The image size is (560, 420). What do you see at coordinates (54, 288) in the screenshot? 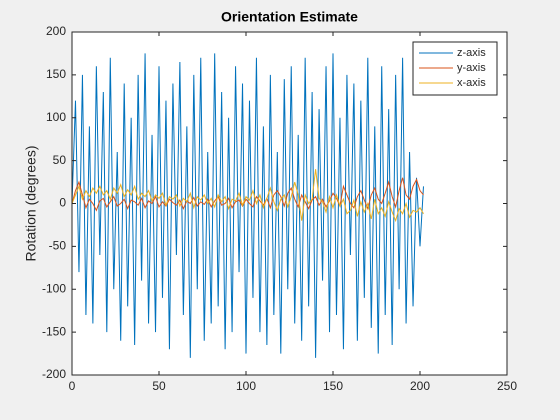
I see `y-tick-label: -100` at bounding box center [54, 288].